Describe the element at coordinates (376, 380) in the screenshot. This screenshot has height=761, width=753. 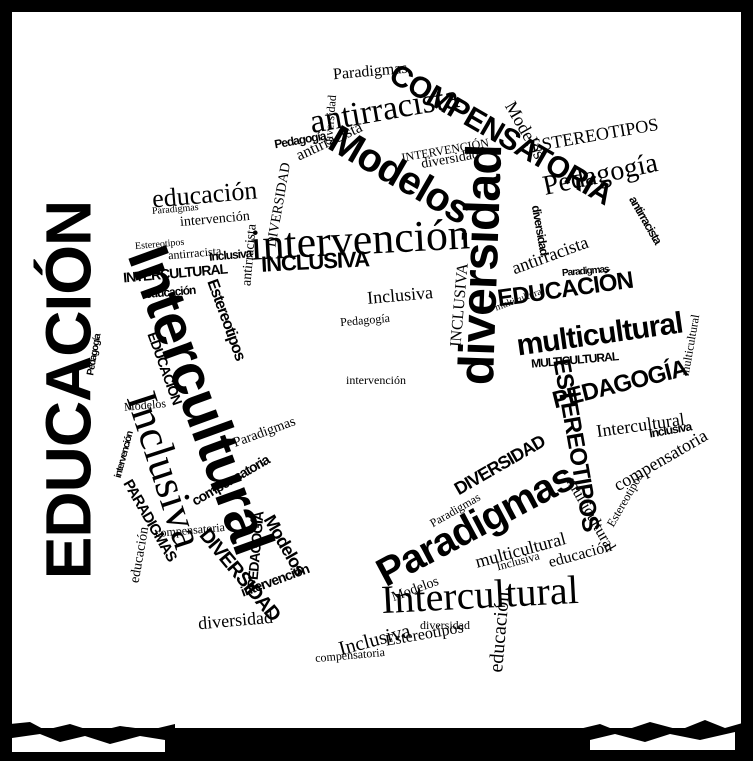
I see `cloud-word: intervención` at that location.